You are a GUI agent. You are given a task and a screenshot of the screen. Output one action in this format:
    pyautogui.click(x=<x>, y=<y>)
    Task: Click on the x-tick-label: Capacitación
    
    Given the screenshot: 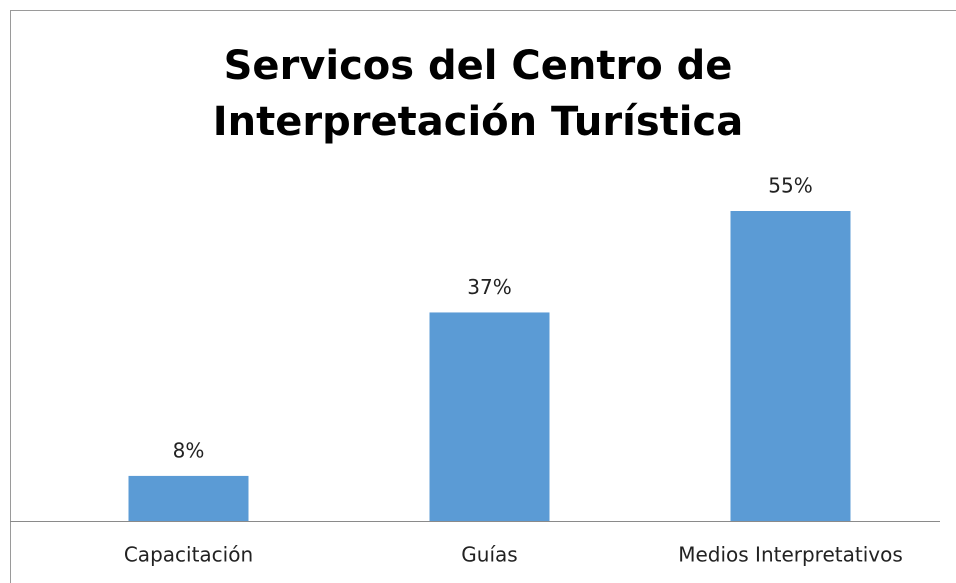 What is the action you would take?
    pyautogui.click(x=188, y=555)
    